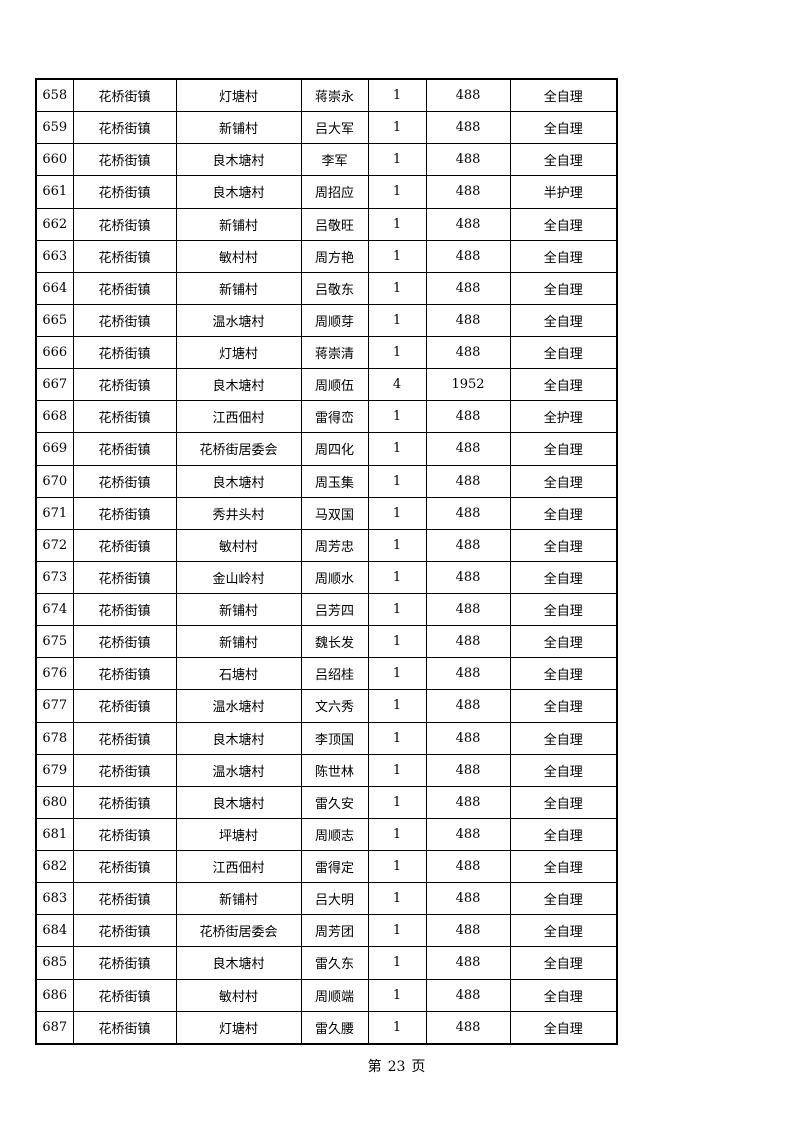  Describe the element at coordinates (238, 834) in the screenshot. I see `village-cell: 坪塘村` at that location.